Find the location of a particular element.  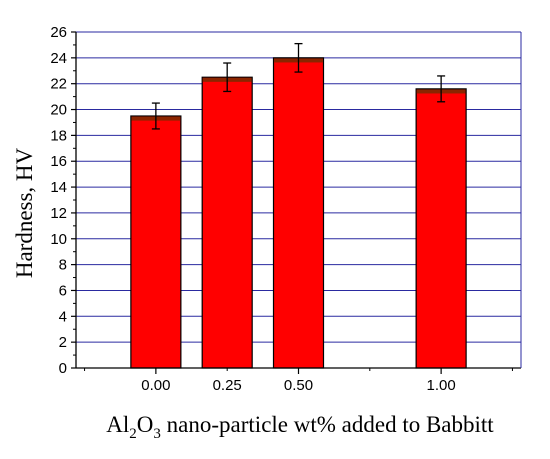

x-tick-label: 0.50 is located at coordinates (298, 385).